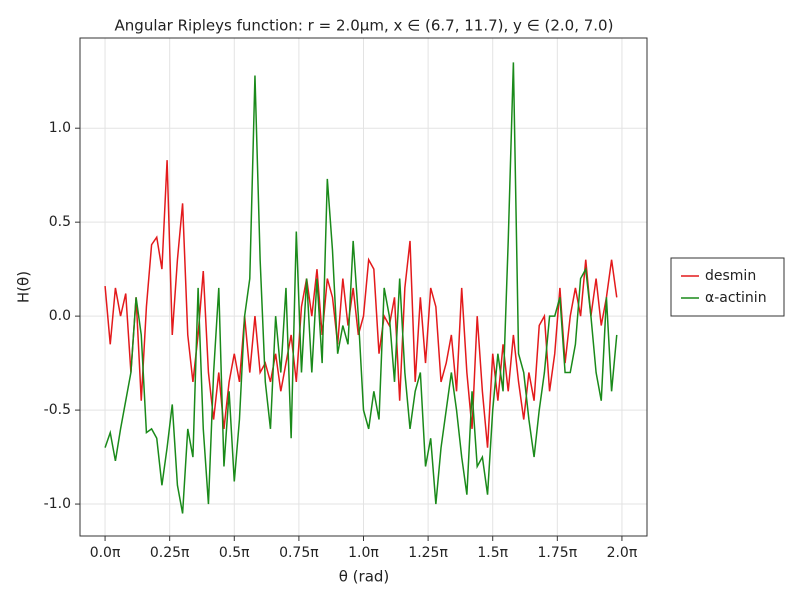  What do you see at coordinates (57, 504) in the screenshot?
I see `y-tick-label: -1.0` at bounding box center [57, 504].